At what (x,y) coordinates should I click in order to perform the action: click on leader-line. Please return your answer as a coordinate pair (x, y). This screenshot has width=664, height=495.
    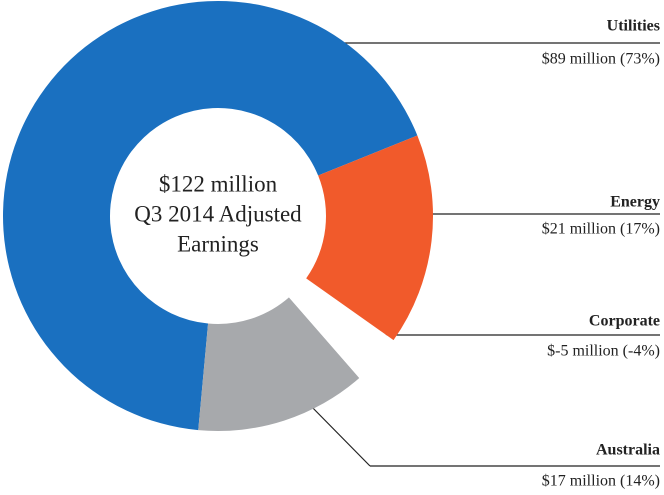
    Looking at the image, I should click on (337, 433).